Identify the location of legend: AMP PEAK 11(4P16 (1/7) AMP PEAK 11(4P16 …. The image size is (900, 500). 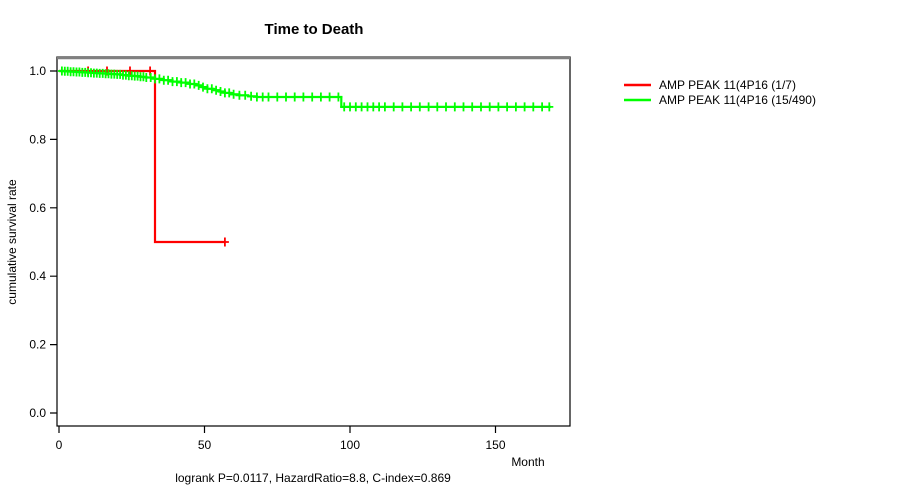
(720, 92).